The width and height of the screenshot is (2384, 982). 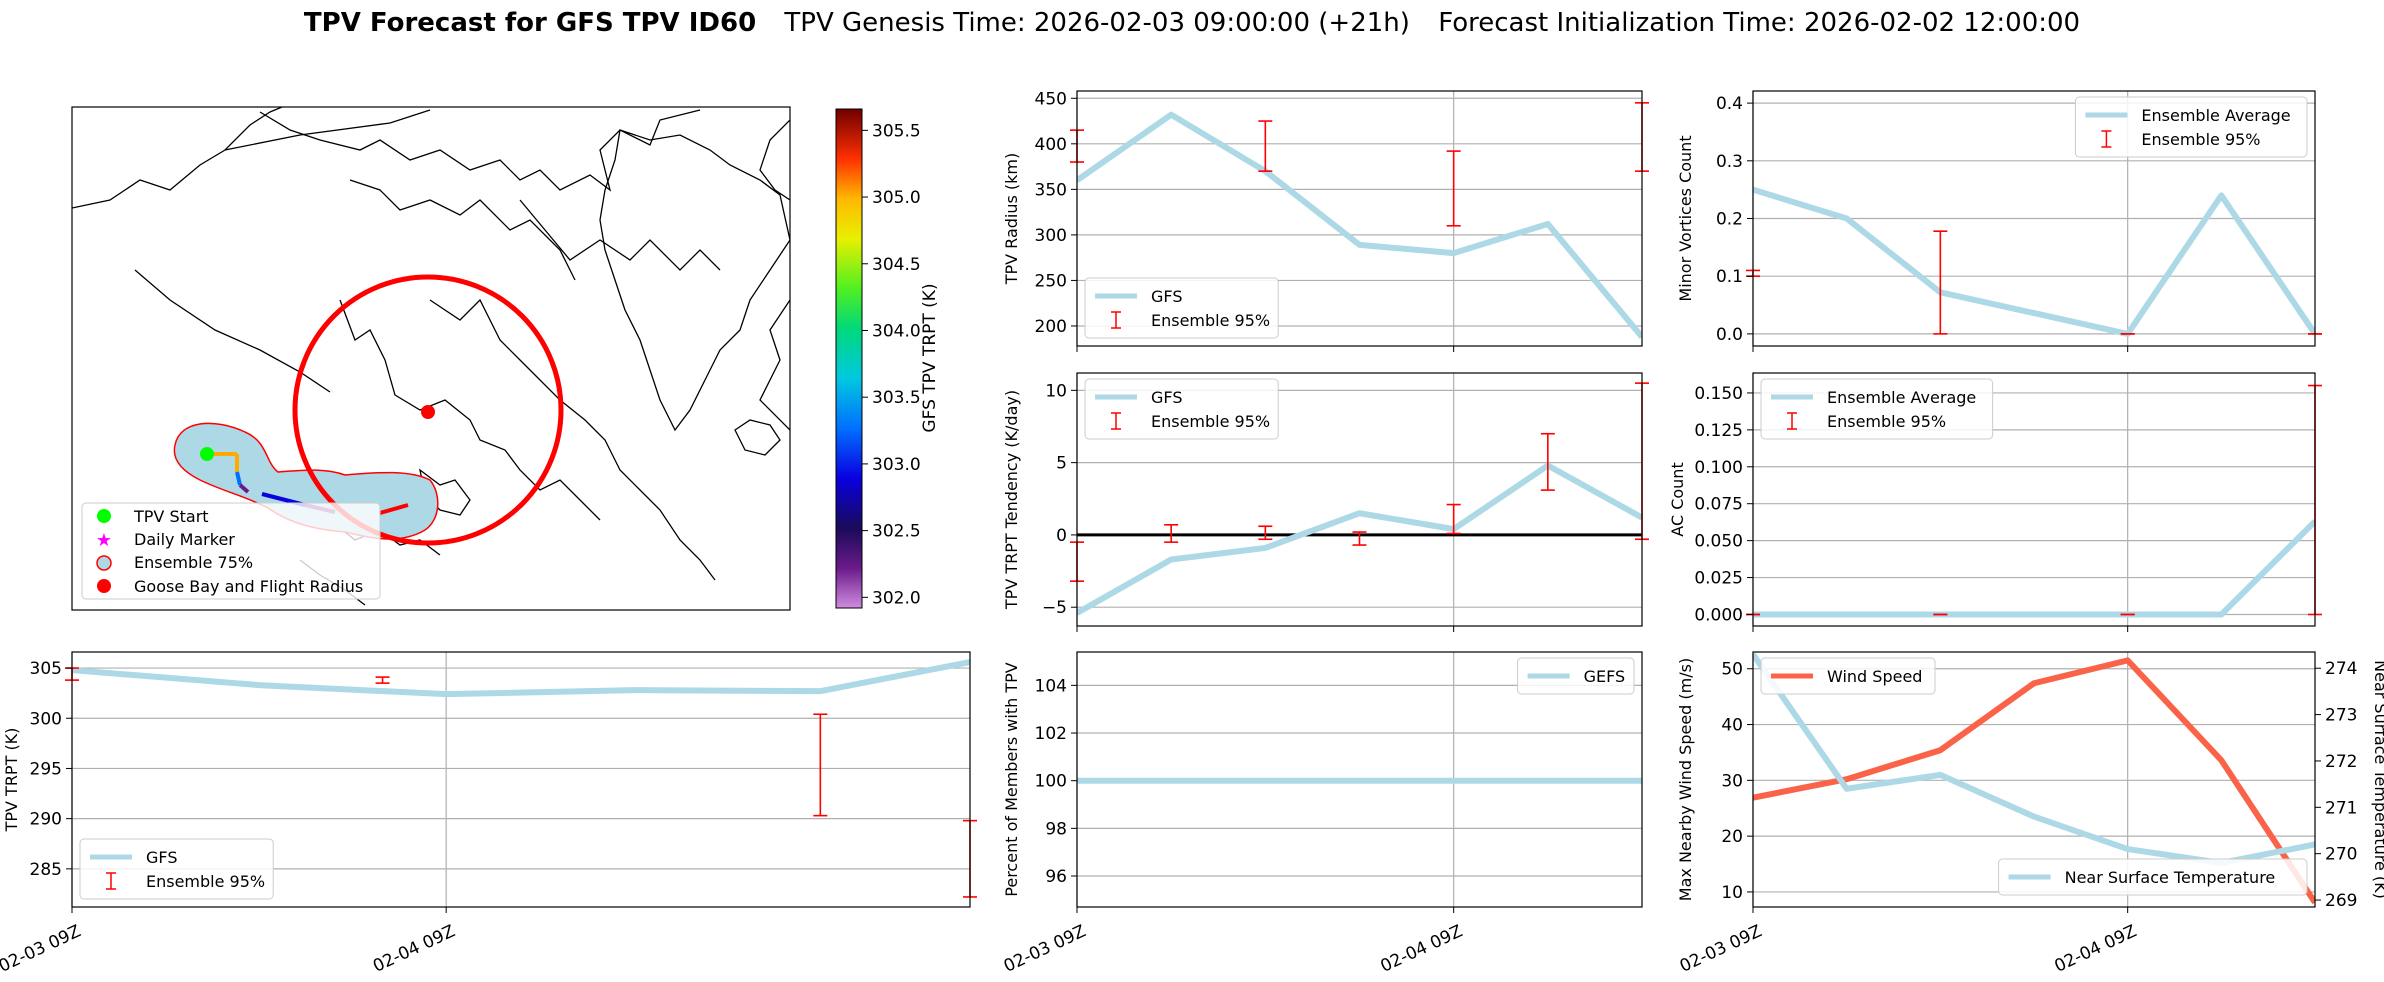 What do you see at coordinates (2341, 808) in the screenshot?
I see `y2-tick-label: 271` at bounding box center [2341, 808].